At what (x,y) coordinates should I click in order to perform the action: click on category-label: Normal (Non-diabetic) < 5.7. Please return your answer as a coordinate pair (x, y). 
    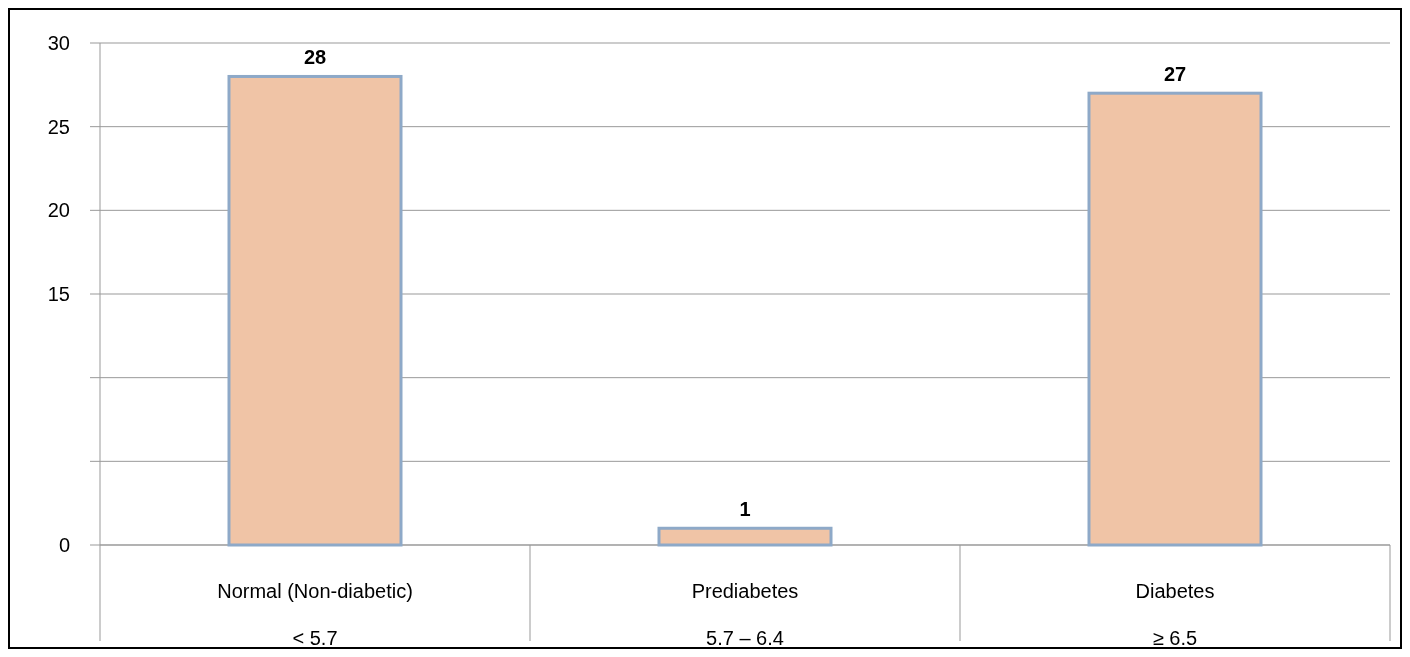
    Looking at the image, I should click on (315, 614).